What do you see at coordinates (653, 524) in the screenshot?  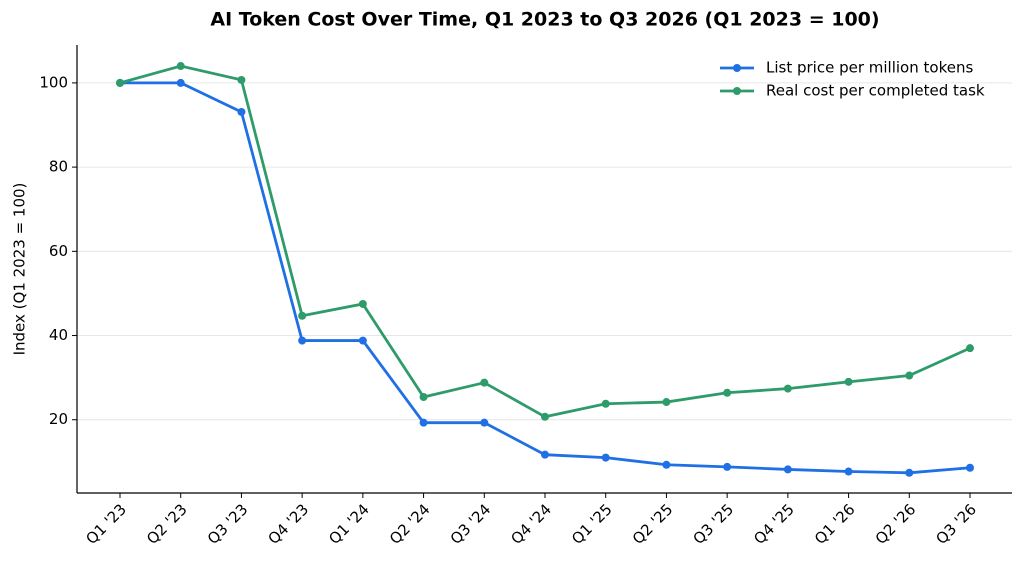 I see `x-tick-label: Q2 '25` at bounding box center [653, 524].